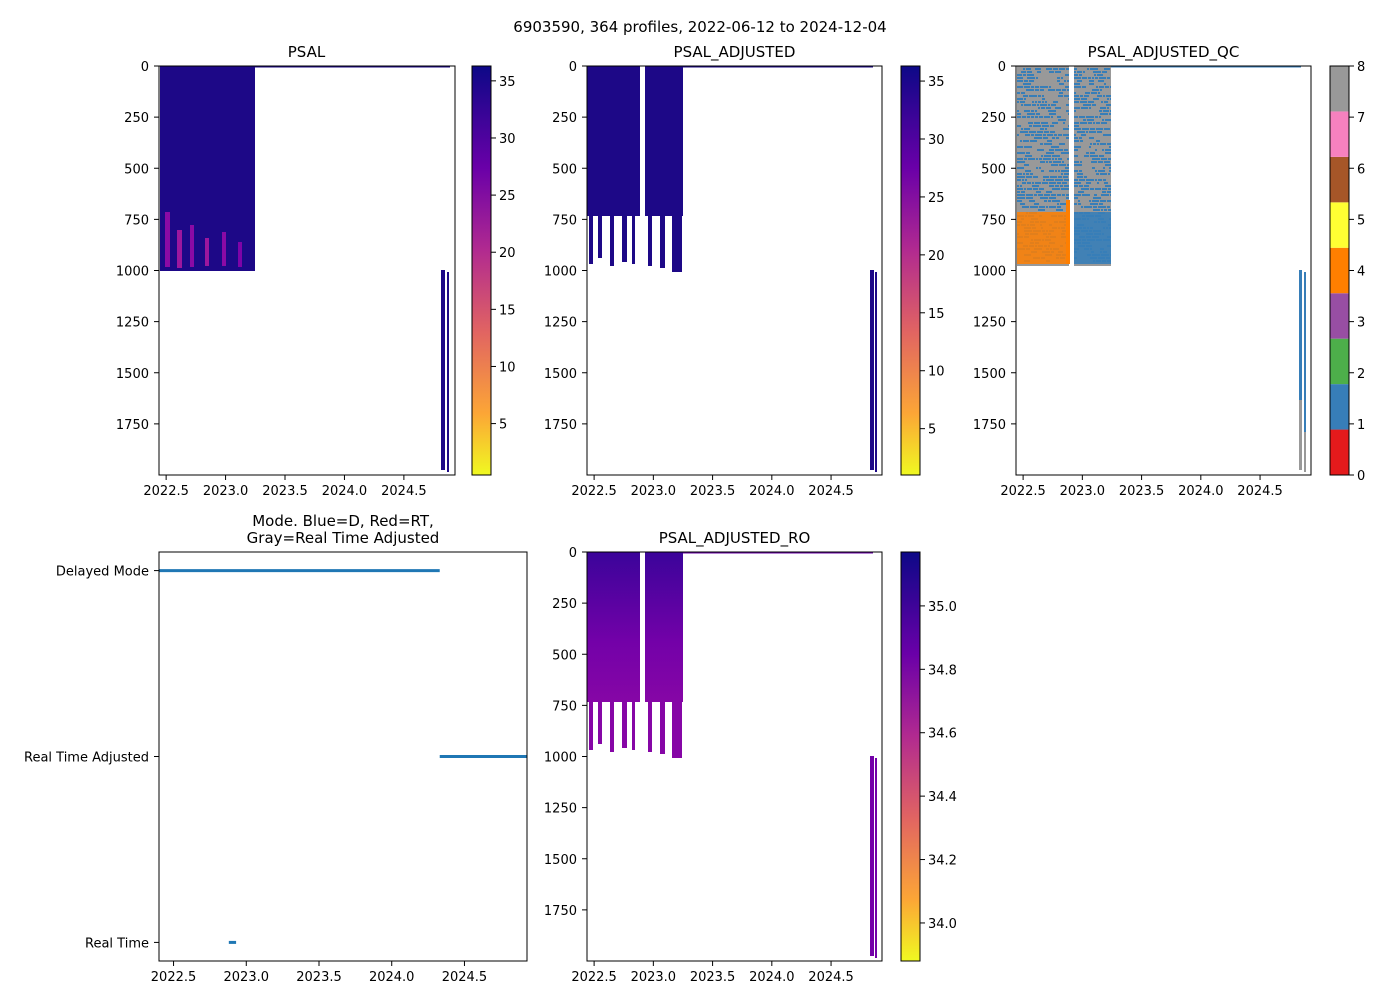  I want to click on colorbar-tick-label: 2, so click(1361, 374).